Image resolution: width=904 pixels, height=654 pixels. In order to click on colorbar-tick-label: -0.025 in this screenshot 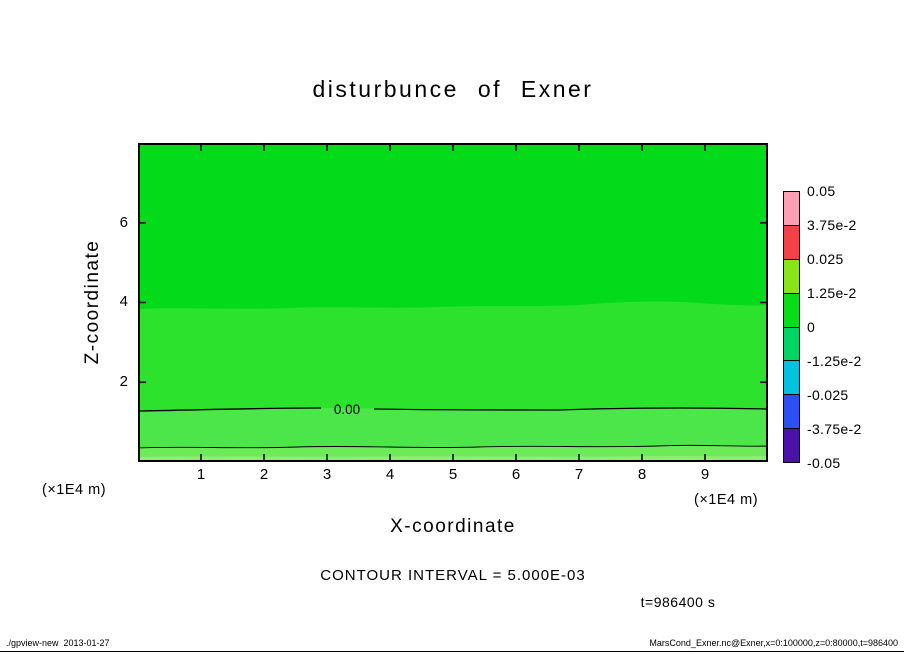, I will do `click(828, 395)`.